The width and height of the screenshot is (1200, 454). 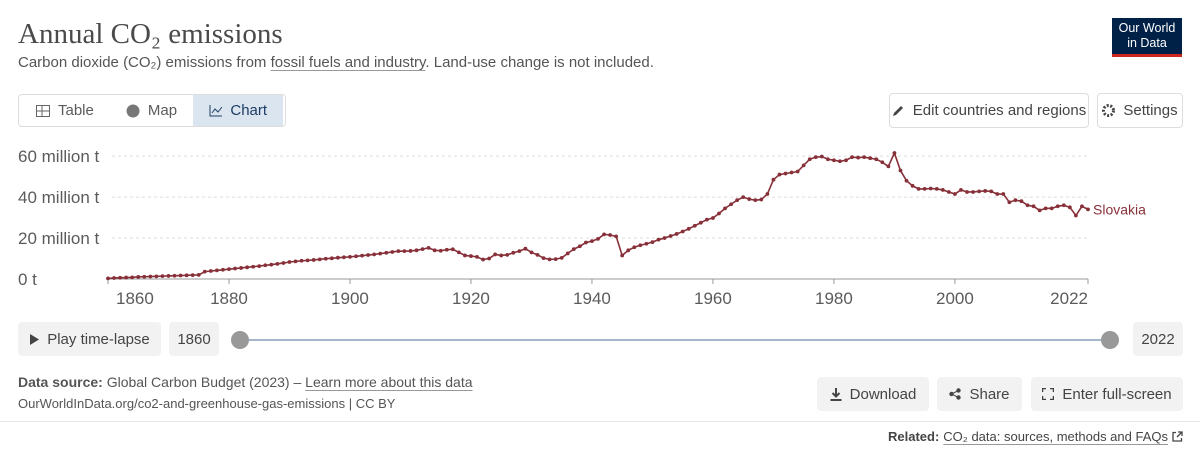 I want to click on x-tick-label: 2022, so click(x=1069, y=297).